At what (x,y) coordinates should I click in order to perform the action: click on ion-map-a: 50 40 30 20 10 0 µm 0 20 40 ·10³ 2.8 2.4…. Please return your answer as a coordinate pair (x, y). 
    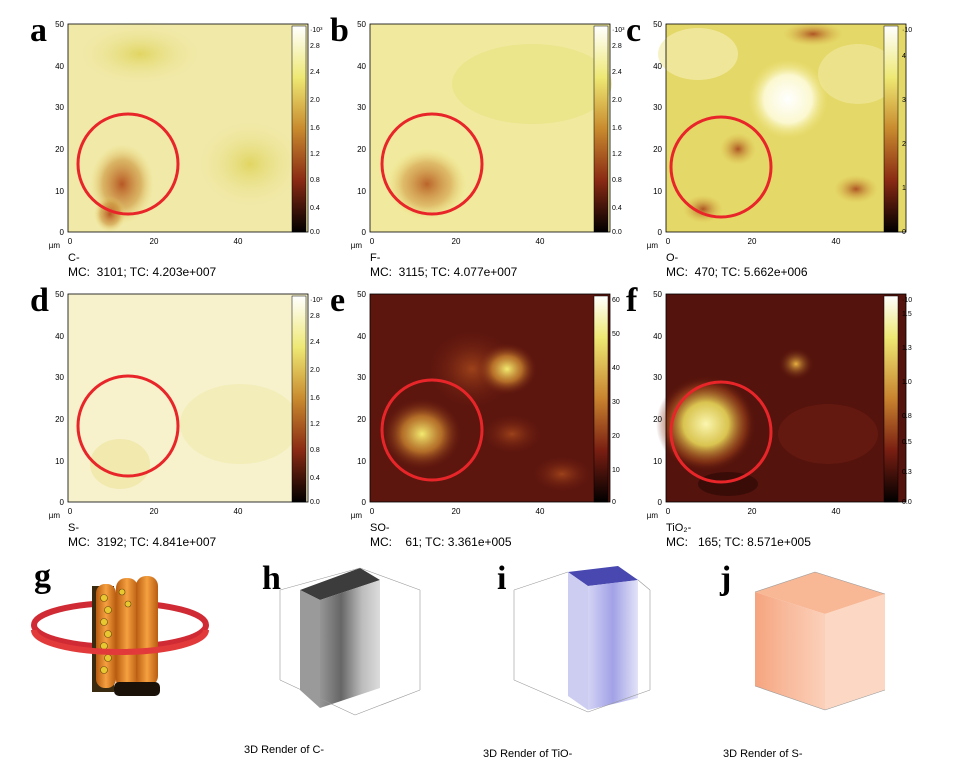
    Looking at the image, I should click on (186, 134).